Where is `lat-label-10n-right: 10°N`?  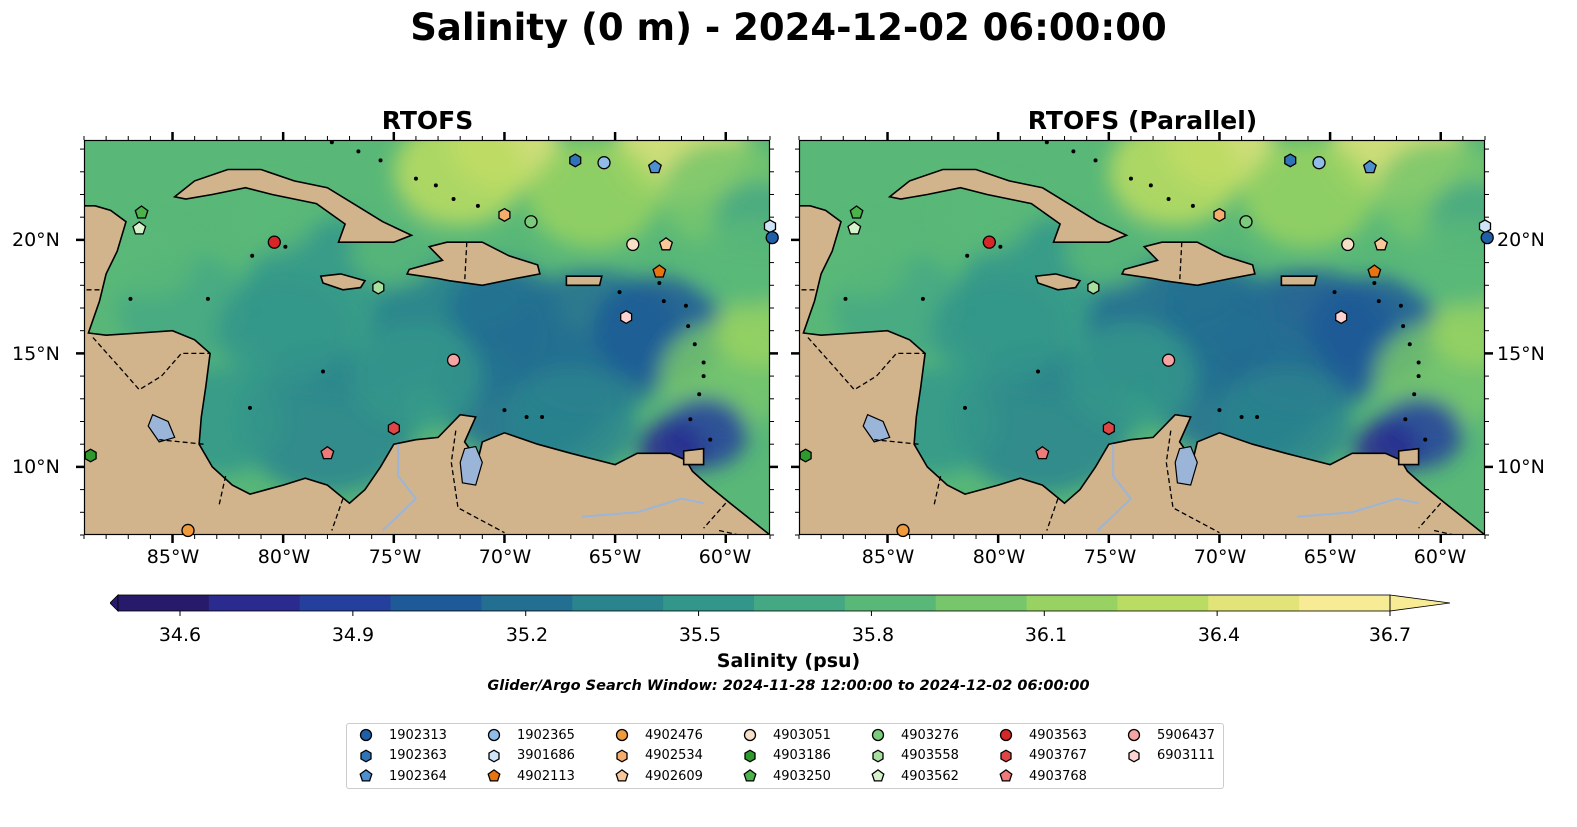 lat-label-10n-right: 10°N is located at coordinates (1521, 467).